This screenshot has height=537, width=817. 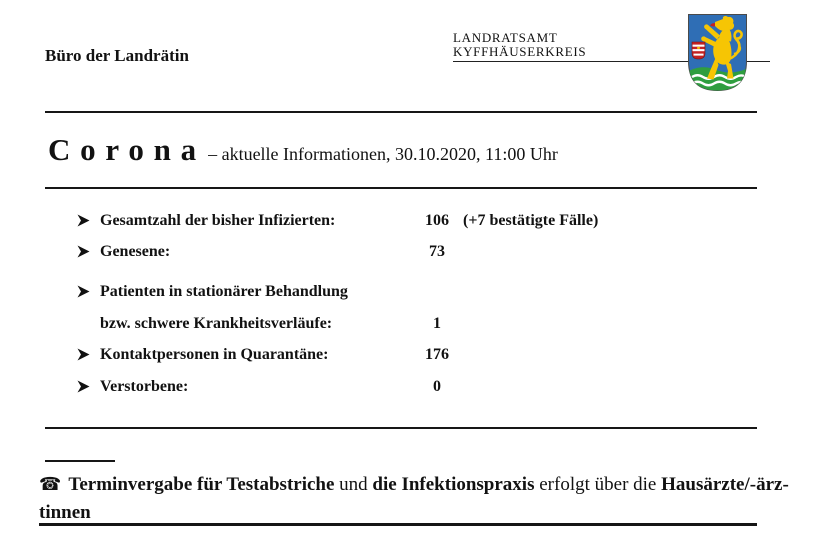 What do you see at coordinates (216, 323) in the screenshot?
I see `stat-label-continuation: bzw. schwere Krankheitsverläufe:` at bounding box center [216, 323].